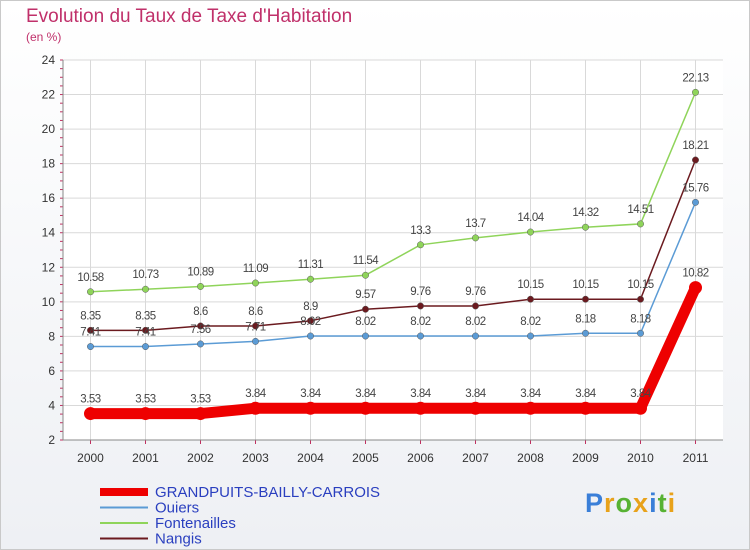 The image size is (750, 550). What do you see at coordinates (90, 278) in the screenshot?
I see `data-label: 10.58` at bounding box center [90, 278].